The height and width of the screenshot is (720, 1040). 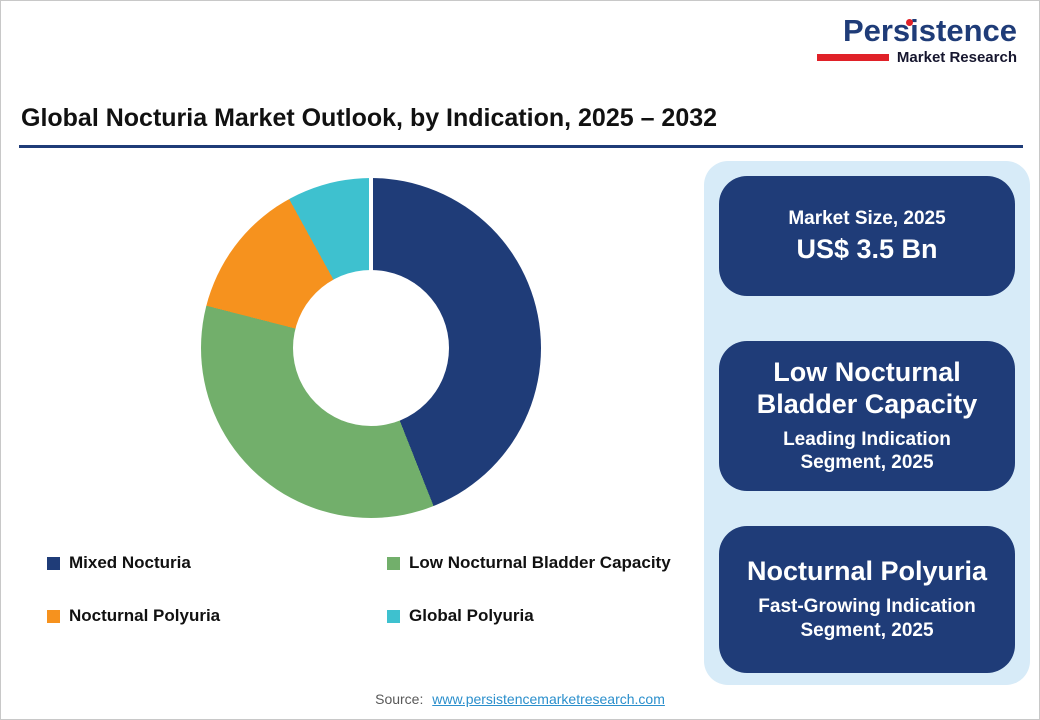 I want to click on brand-red-bar, so click(x=852, y=57).